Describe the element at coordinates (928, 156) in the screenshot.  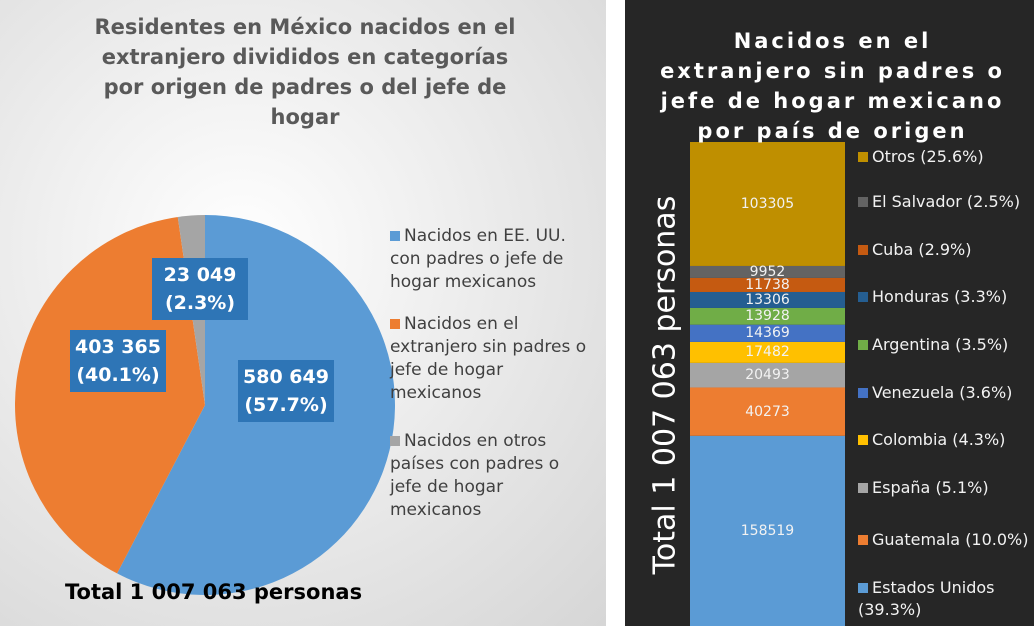
I see `legend-label: Otros (25.6%)` at that location.